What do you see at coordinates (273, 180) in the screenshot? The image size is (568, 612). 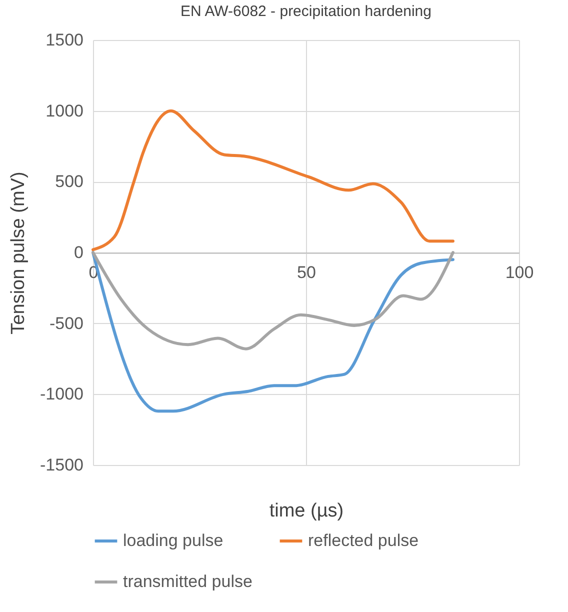 I see `line-series` at bounding box center [273, 180].